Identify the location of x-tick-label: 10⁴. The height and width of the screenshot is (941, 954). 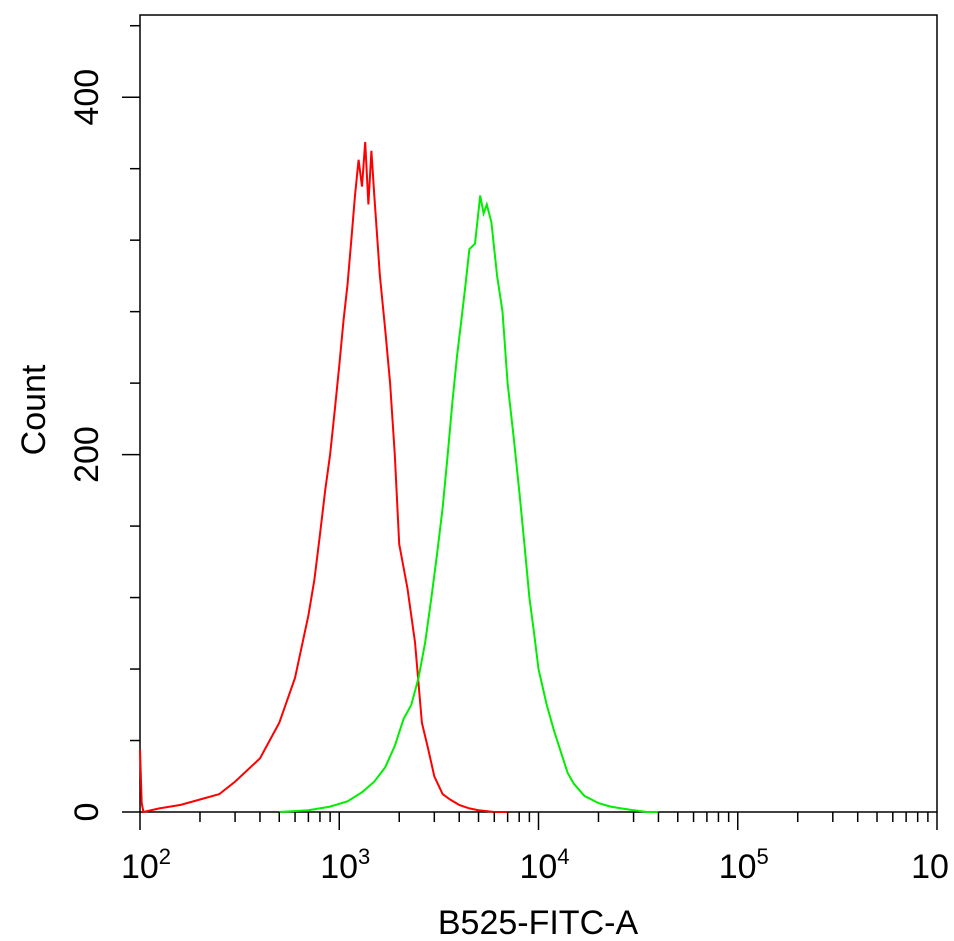
(544, 865).